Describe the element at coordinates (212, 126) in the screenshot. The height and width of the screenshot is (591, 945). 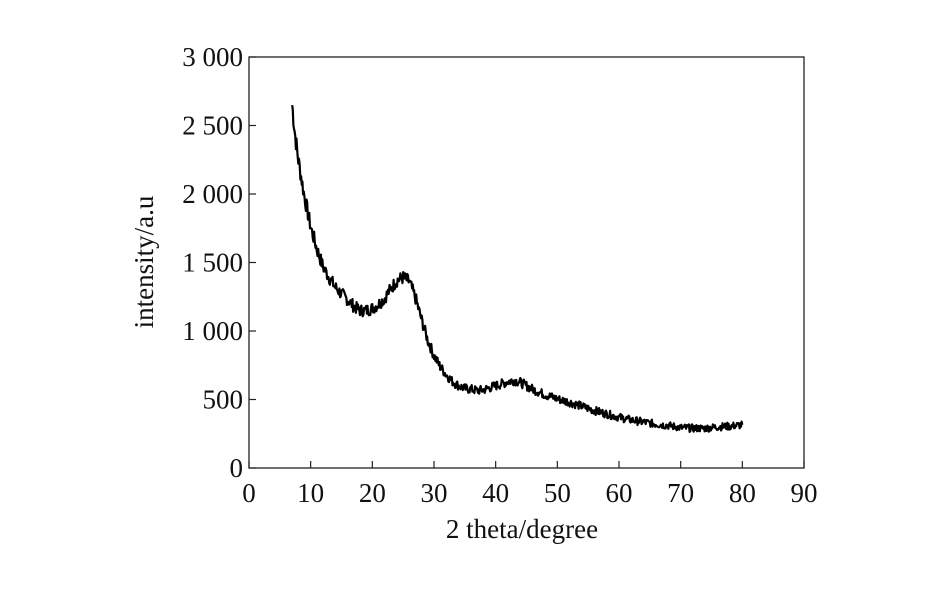
I see `y-tick-label: 2 500` at that location.